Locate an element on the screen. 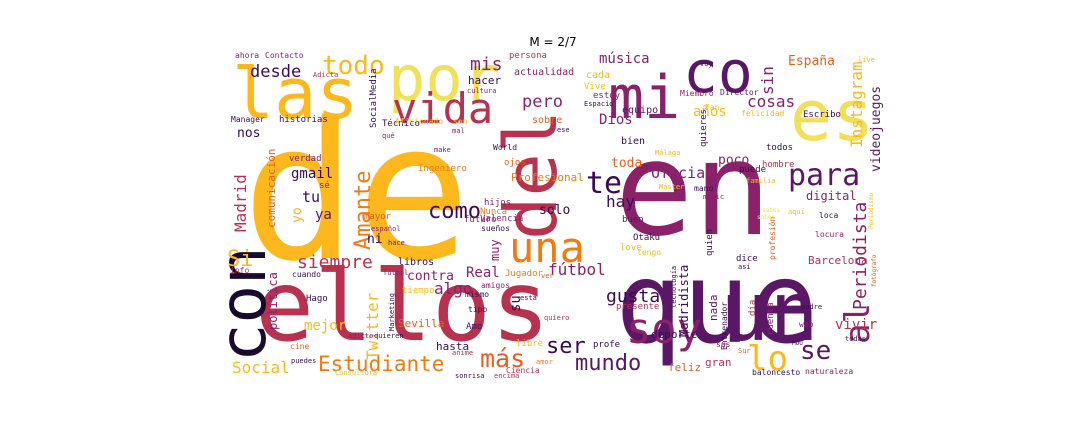 This screenshot has height=432, width=1080. cloud-word: fútbol is located at coordinates (577, 269).